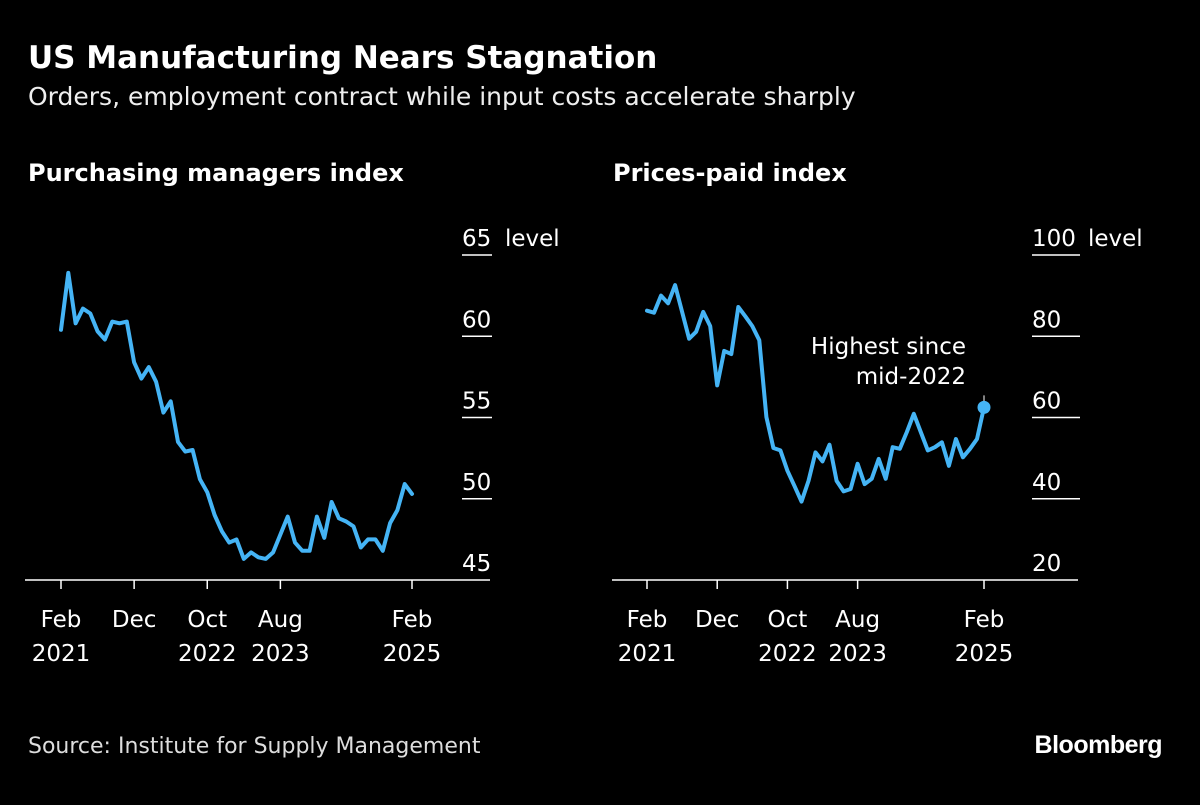 This screenshot has height=805, width=1200. What do you see at coordinates (343, 58) in the screenshot?
I see `chart-title: US Manufacturing Nears Stagnation` at bounding box center [343, 58].